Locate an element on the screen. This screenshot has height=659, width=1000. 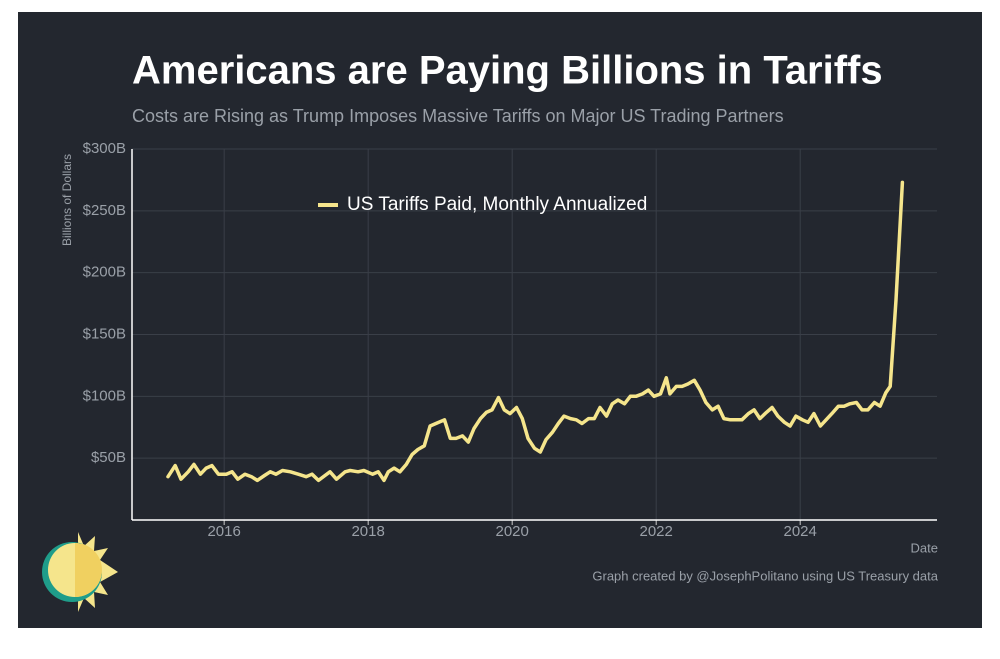
y-tick-label: $200B is located at coordinates (104, 272).